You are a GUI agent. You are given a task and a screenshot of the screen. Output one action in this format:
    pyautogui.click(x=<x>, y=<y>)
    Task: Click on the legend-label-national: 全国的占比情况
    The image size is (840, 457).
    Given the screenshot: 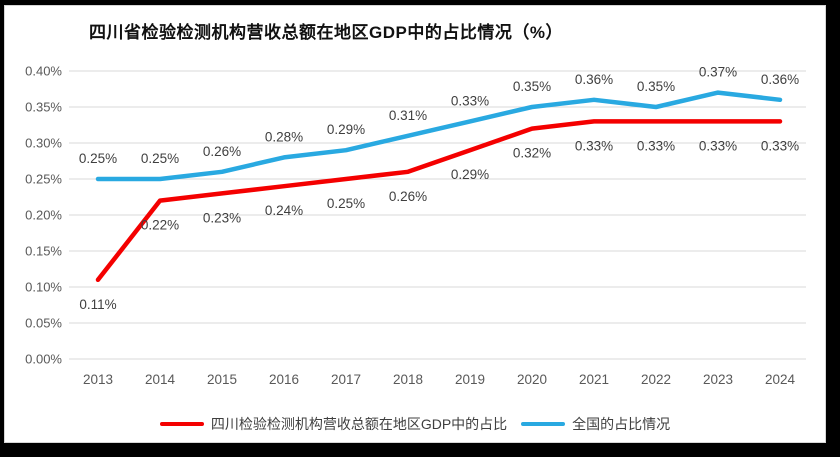 What is the action you would take?
    pyautogui.click(x=621, y=424)
    